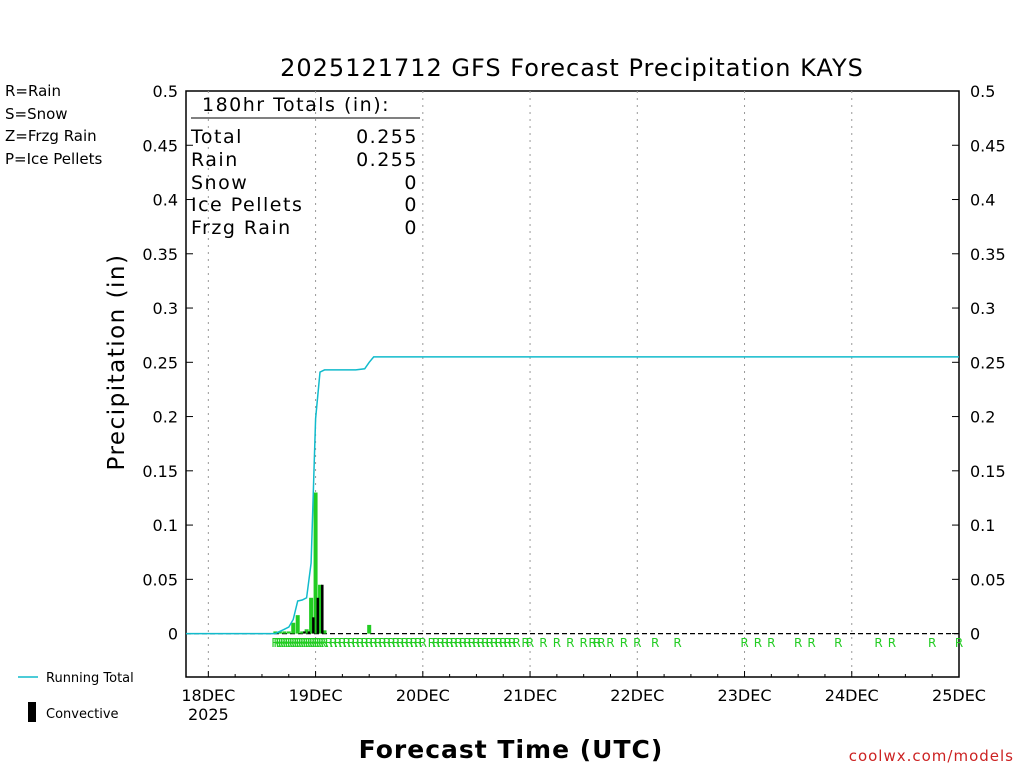 This screenshot has height=768, width=1024. What do you see at coordinates (165, 525) in the screenshot?
I see `y-tick-label-left: 0.1` at bounding box center [165, 525].